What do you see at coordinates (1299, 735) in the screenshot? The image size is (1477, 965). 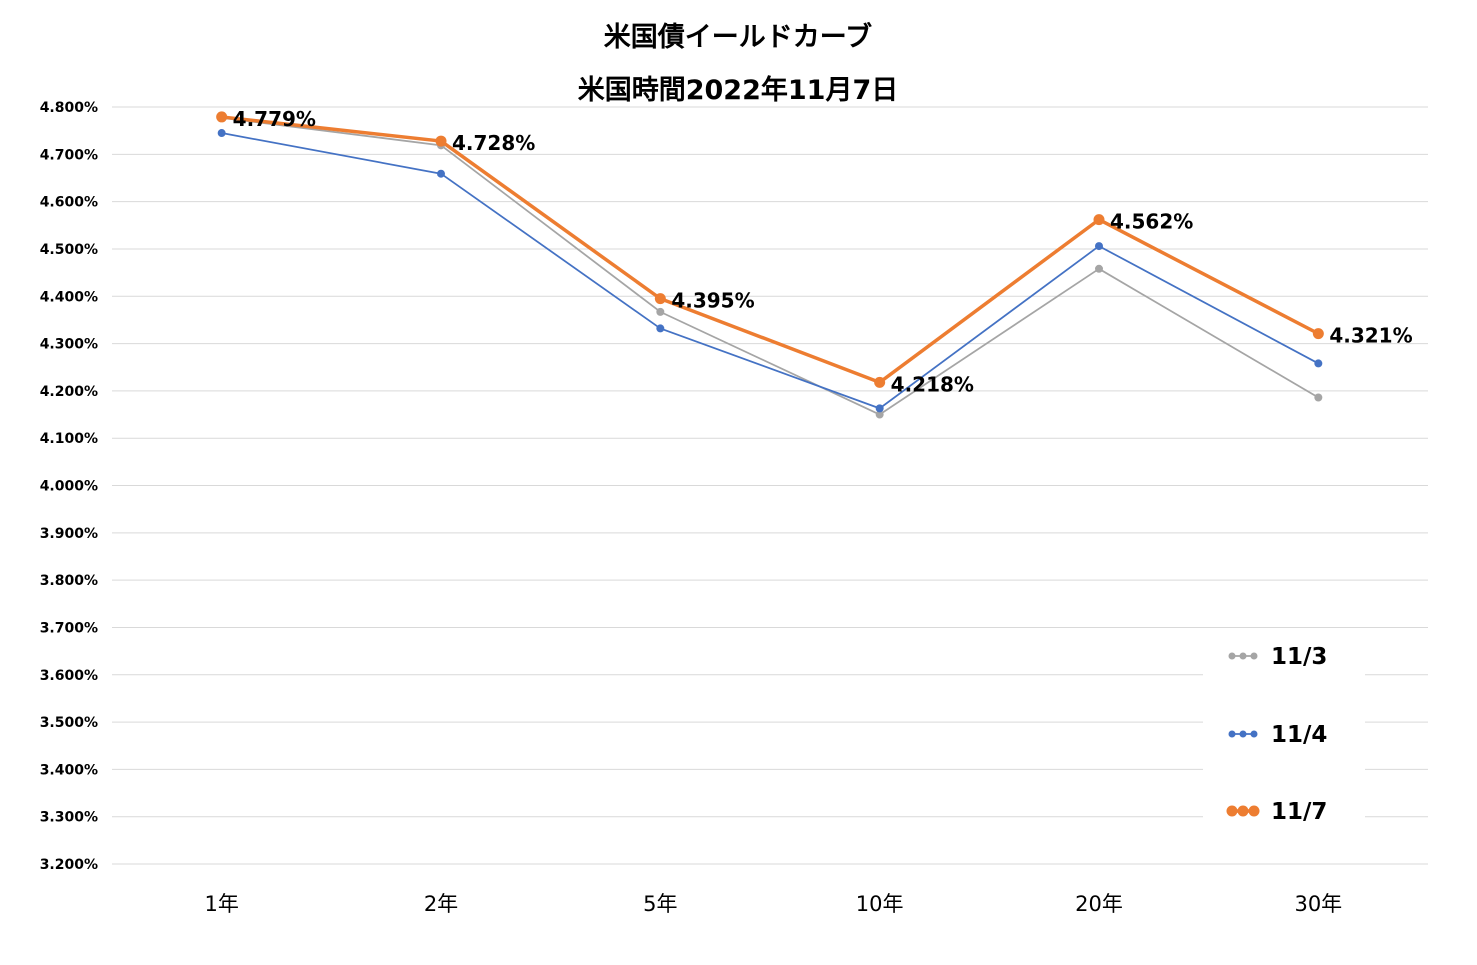 I see `legend-label: 11/4` at bounding box center [1299, 735].